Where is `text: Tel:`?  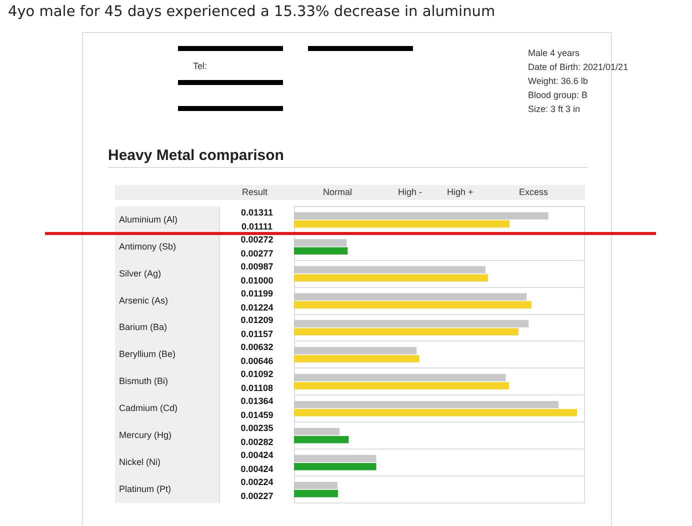 text: Tel: is located at coordinates (200, 66).